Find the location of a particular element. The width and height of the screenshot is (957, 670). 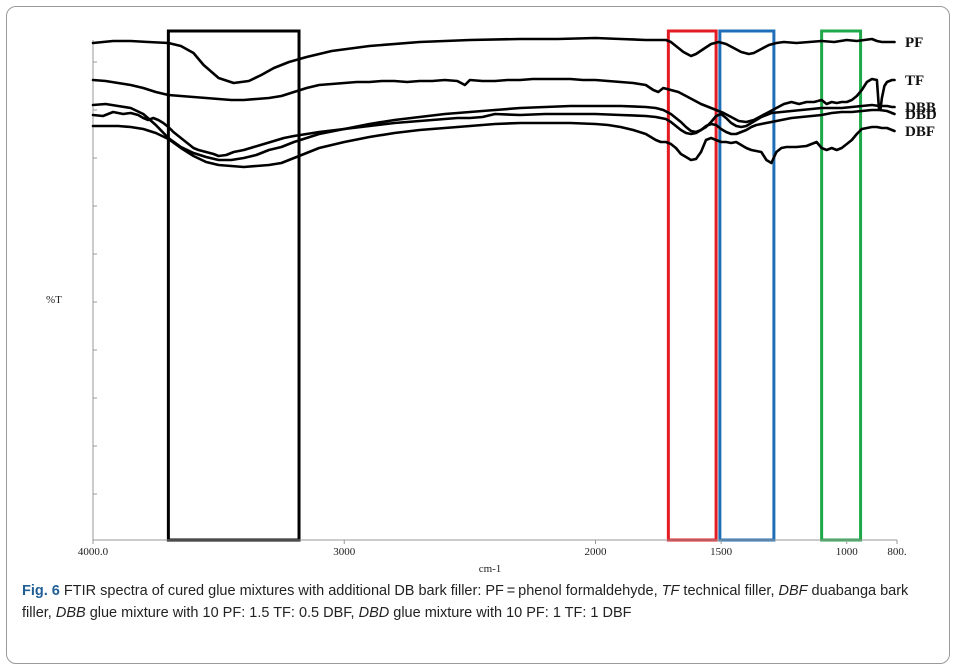

series-label-dbb: DBB is located at coordinates (920, 108).